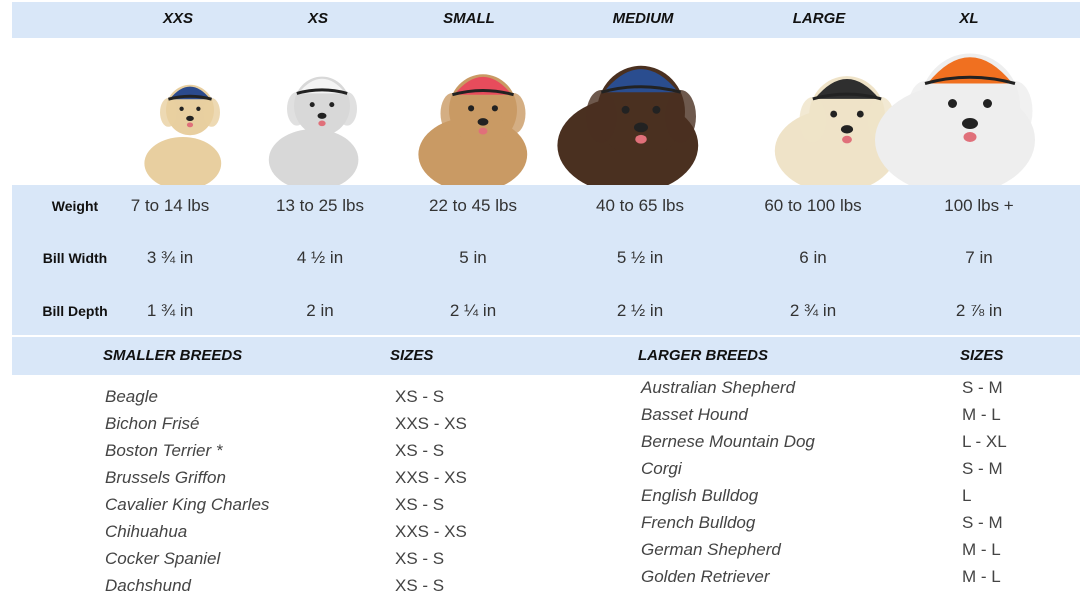 The image size is (1080, 599). Describe the element at coordinates (187, 504) in the screenshot. I see `breed-name: Cavalier King Charles` at that location.